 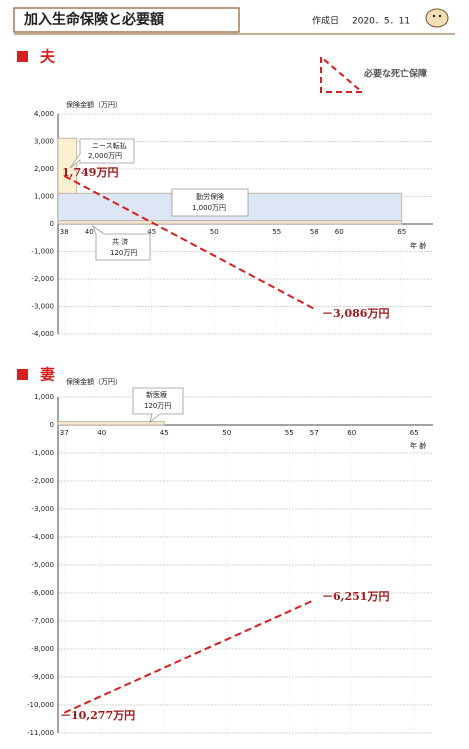 What do you see at coordinates (42, 649) in the screenshot?
I see `y-tick-label: -8,000` at bounding box center [42, 649].